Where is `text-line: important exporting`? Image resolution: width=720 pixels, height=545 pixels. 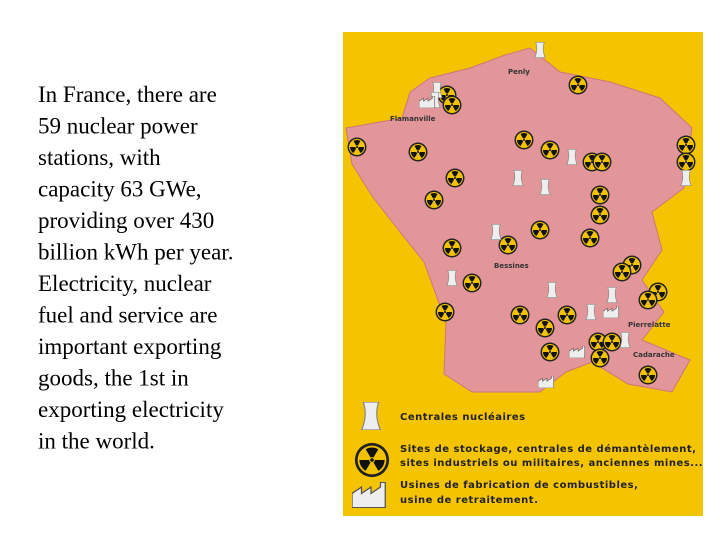
text-line: important exporting is located at coordinates (130, 346).